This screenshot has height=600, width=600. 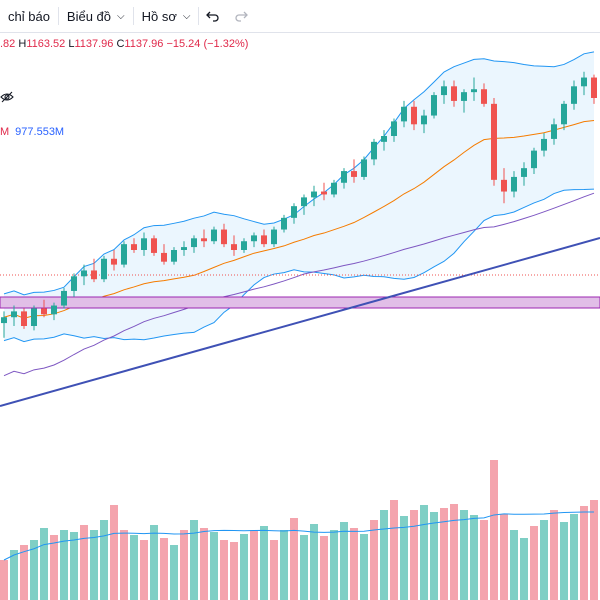 I want to click on chart-menu-button: Biểu đồ ⌵, so click(x=96, y=16).